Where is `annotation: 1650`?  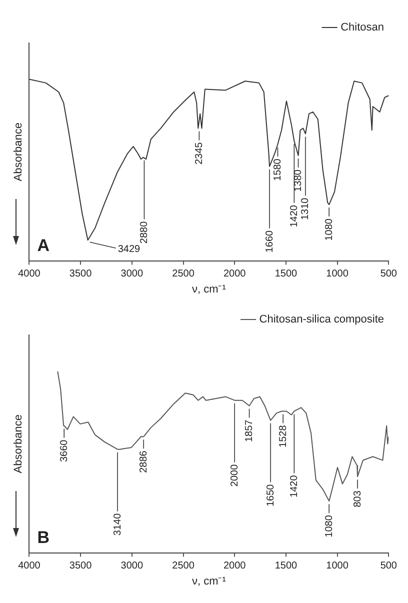
annotation: 1650 is located at coordinates (270, 495).